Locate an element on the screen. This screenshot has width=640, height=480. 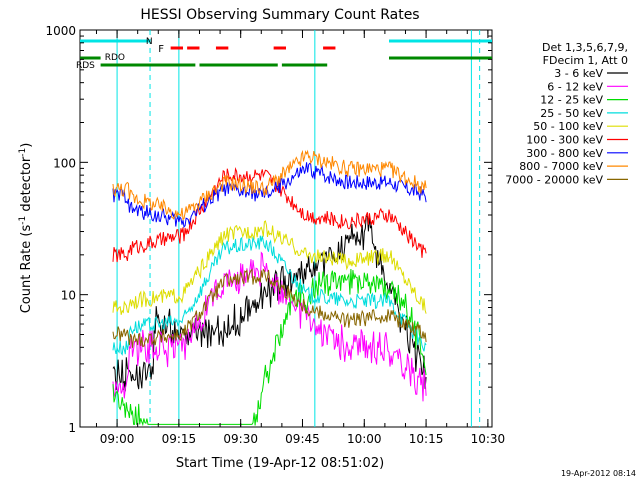
legend-entry-label: 6 - 12 keV is located at coordinates (575, 86).